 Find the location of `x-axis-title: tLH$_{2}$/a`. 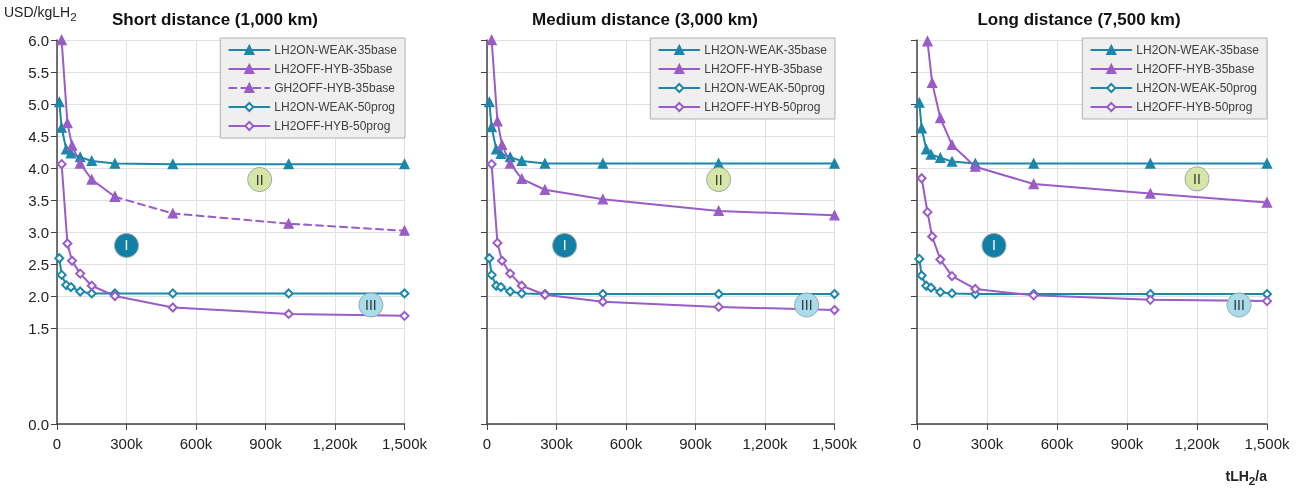

x-axis-title: tLH$_{2}$/a is located at coordinates (1246, 477).